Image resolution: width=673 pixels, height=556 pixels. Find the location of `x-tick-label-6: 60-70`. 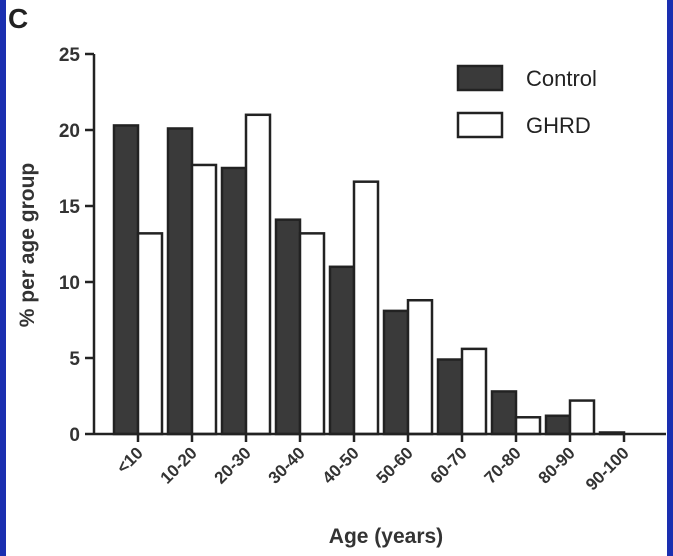

x-tick-label-6: 60-70 is located at coordinates (449, 465).